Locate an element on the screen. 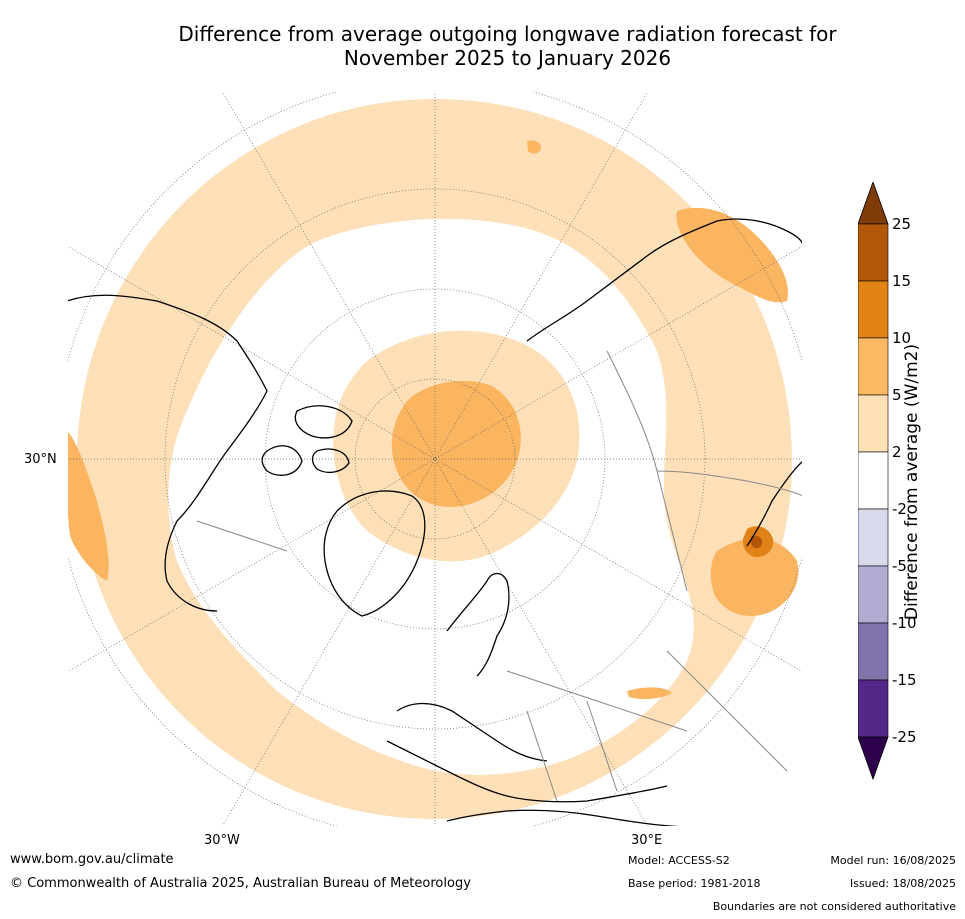  colorbar-tick-15: 15 is located at coordinates (902, 281).